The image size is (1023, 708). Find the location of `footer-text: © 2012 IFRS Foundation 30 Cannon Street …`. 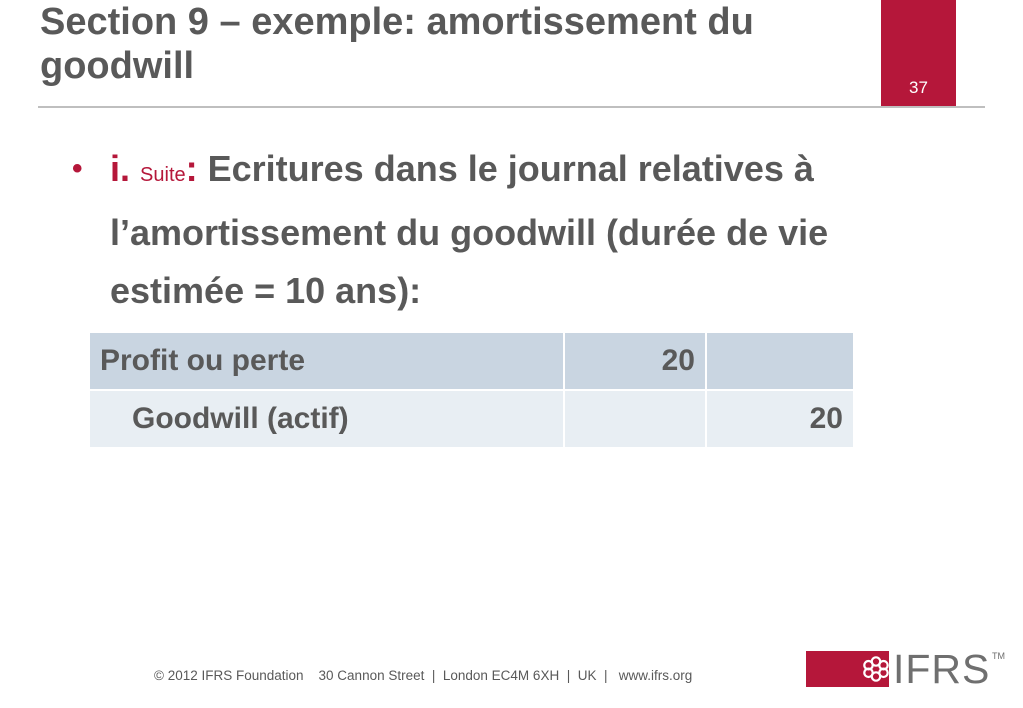

footer-text: © 2012 IFRS Foundation 30 Cannon Street … is located at coordinates (423, 675).